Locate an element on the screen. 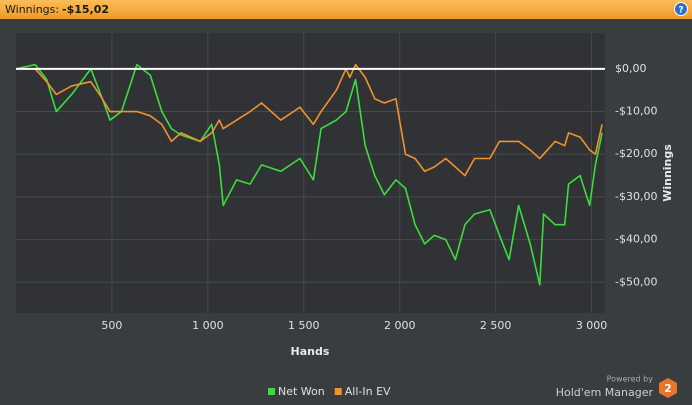  help-icon-glyph: ? is located at coordinates (680, 11).